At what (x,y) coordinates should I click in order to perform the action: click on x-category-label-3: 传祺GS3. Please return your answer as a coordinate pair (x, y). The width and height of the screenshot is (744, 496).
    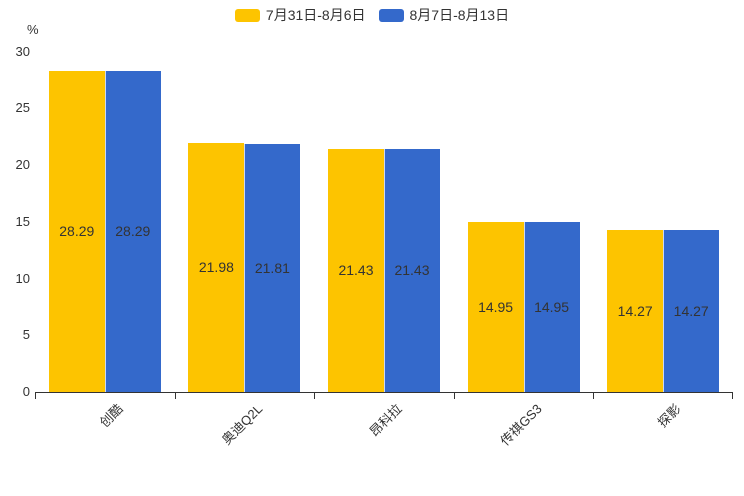
    Looking at the image, I should click on (520, 425).